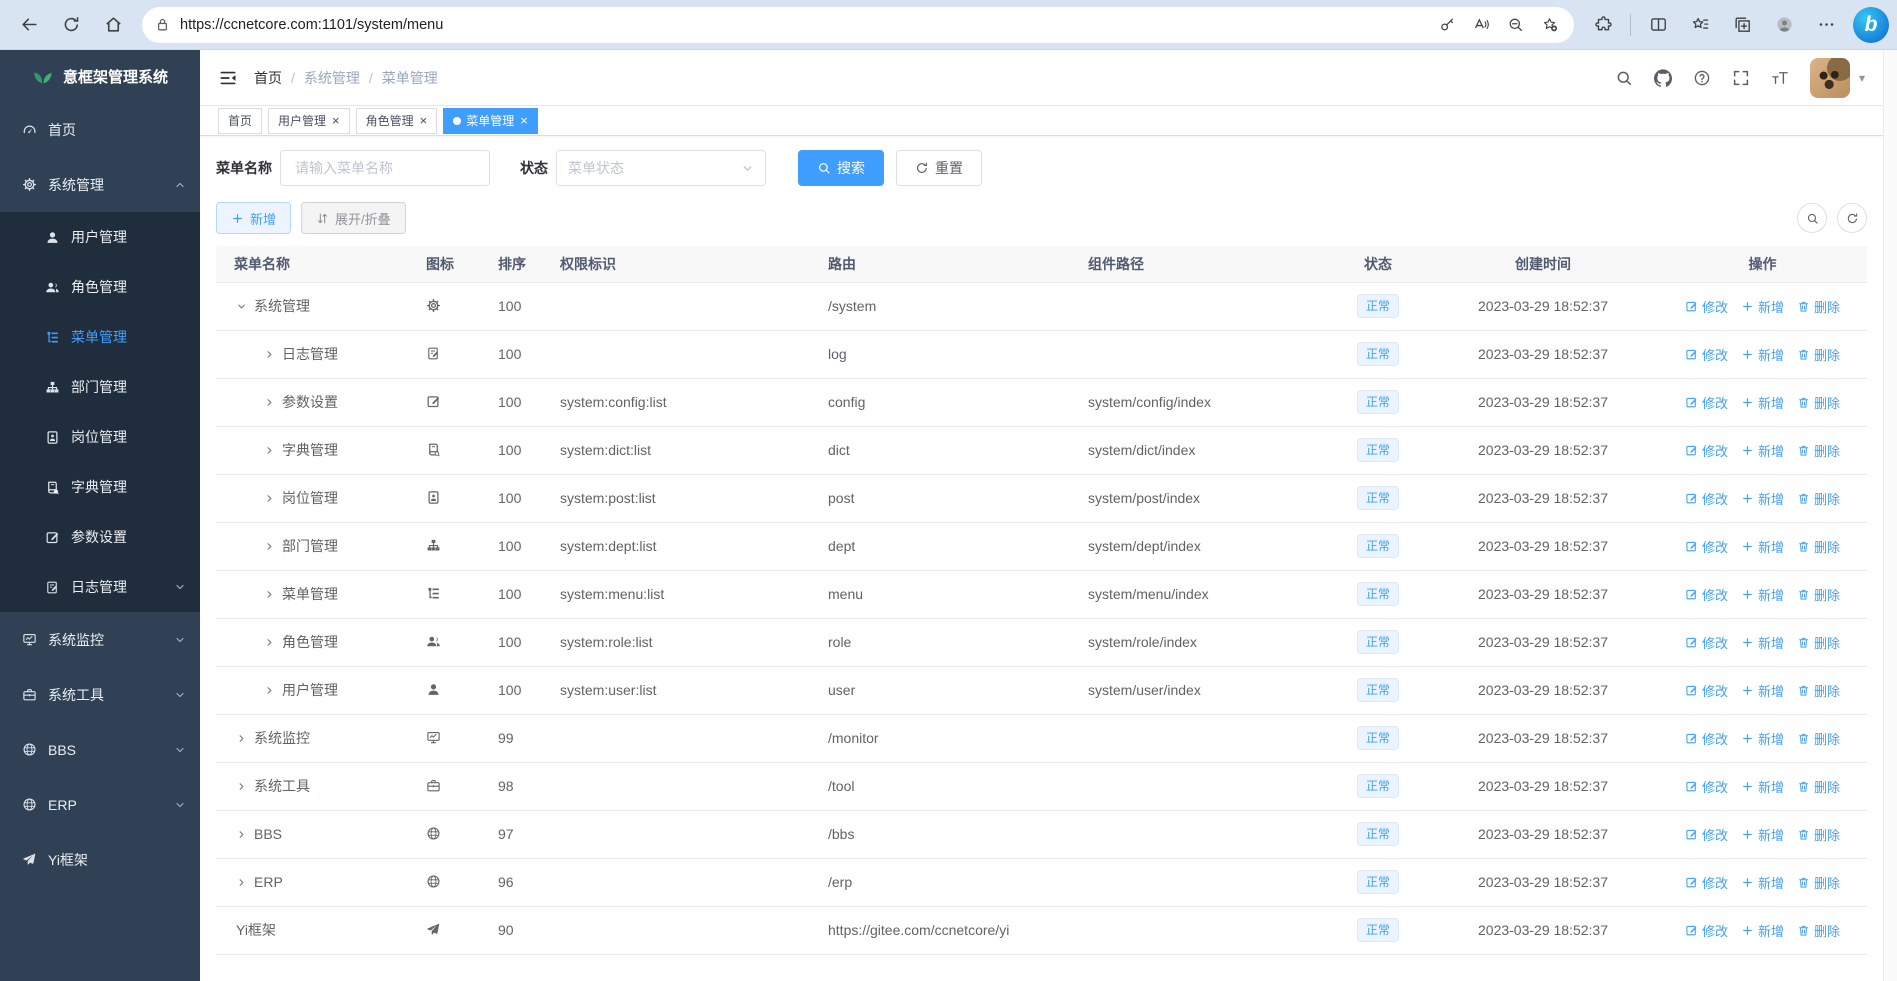  Describe the element at coordinates (1549, 25) in the screenshot. I see `add-favorite-button` at that location.